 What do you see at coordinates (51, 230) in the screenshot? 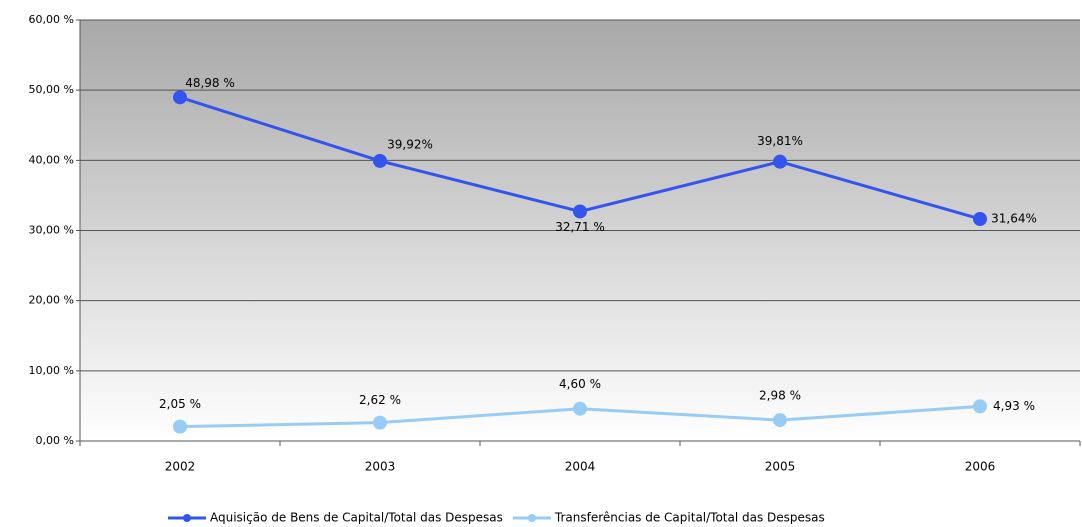
I see `y-tick-label: 30,00 %` at bounding box center [51, 230].